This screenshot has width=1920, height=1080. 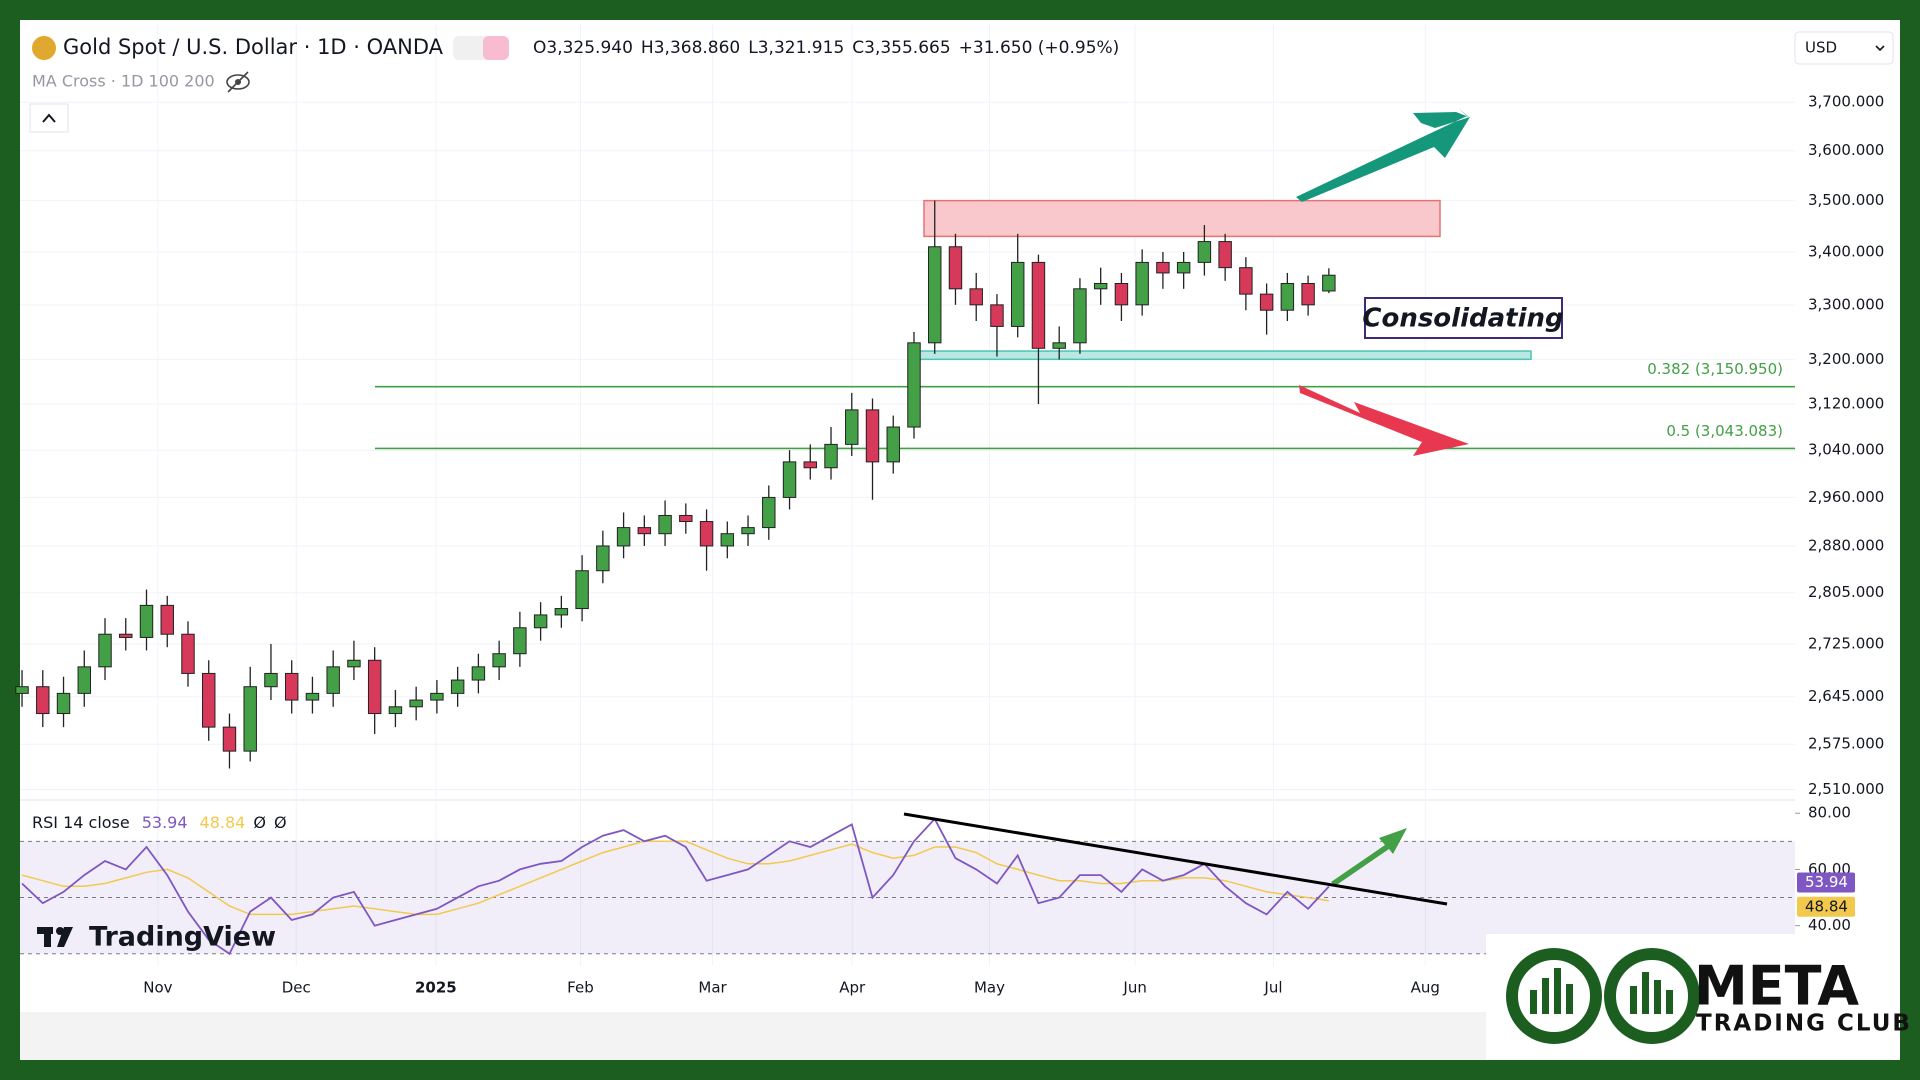 I want to click on y-tick-label: 2,510.000, so click(x=1846, y=789).